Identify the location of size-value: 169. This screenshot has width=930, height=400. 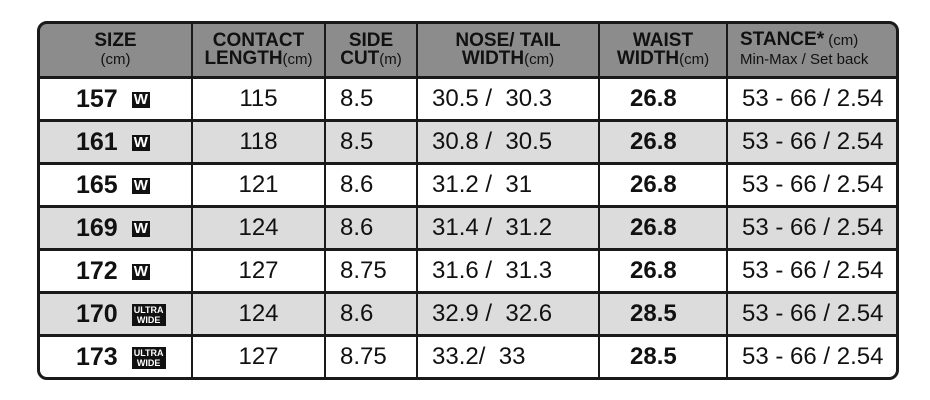
(97, 227).